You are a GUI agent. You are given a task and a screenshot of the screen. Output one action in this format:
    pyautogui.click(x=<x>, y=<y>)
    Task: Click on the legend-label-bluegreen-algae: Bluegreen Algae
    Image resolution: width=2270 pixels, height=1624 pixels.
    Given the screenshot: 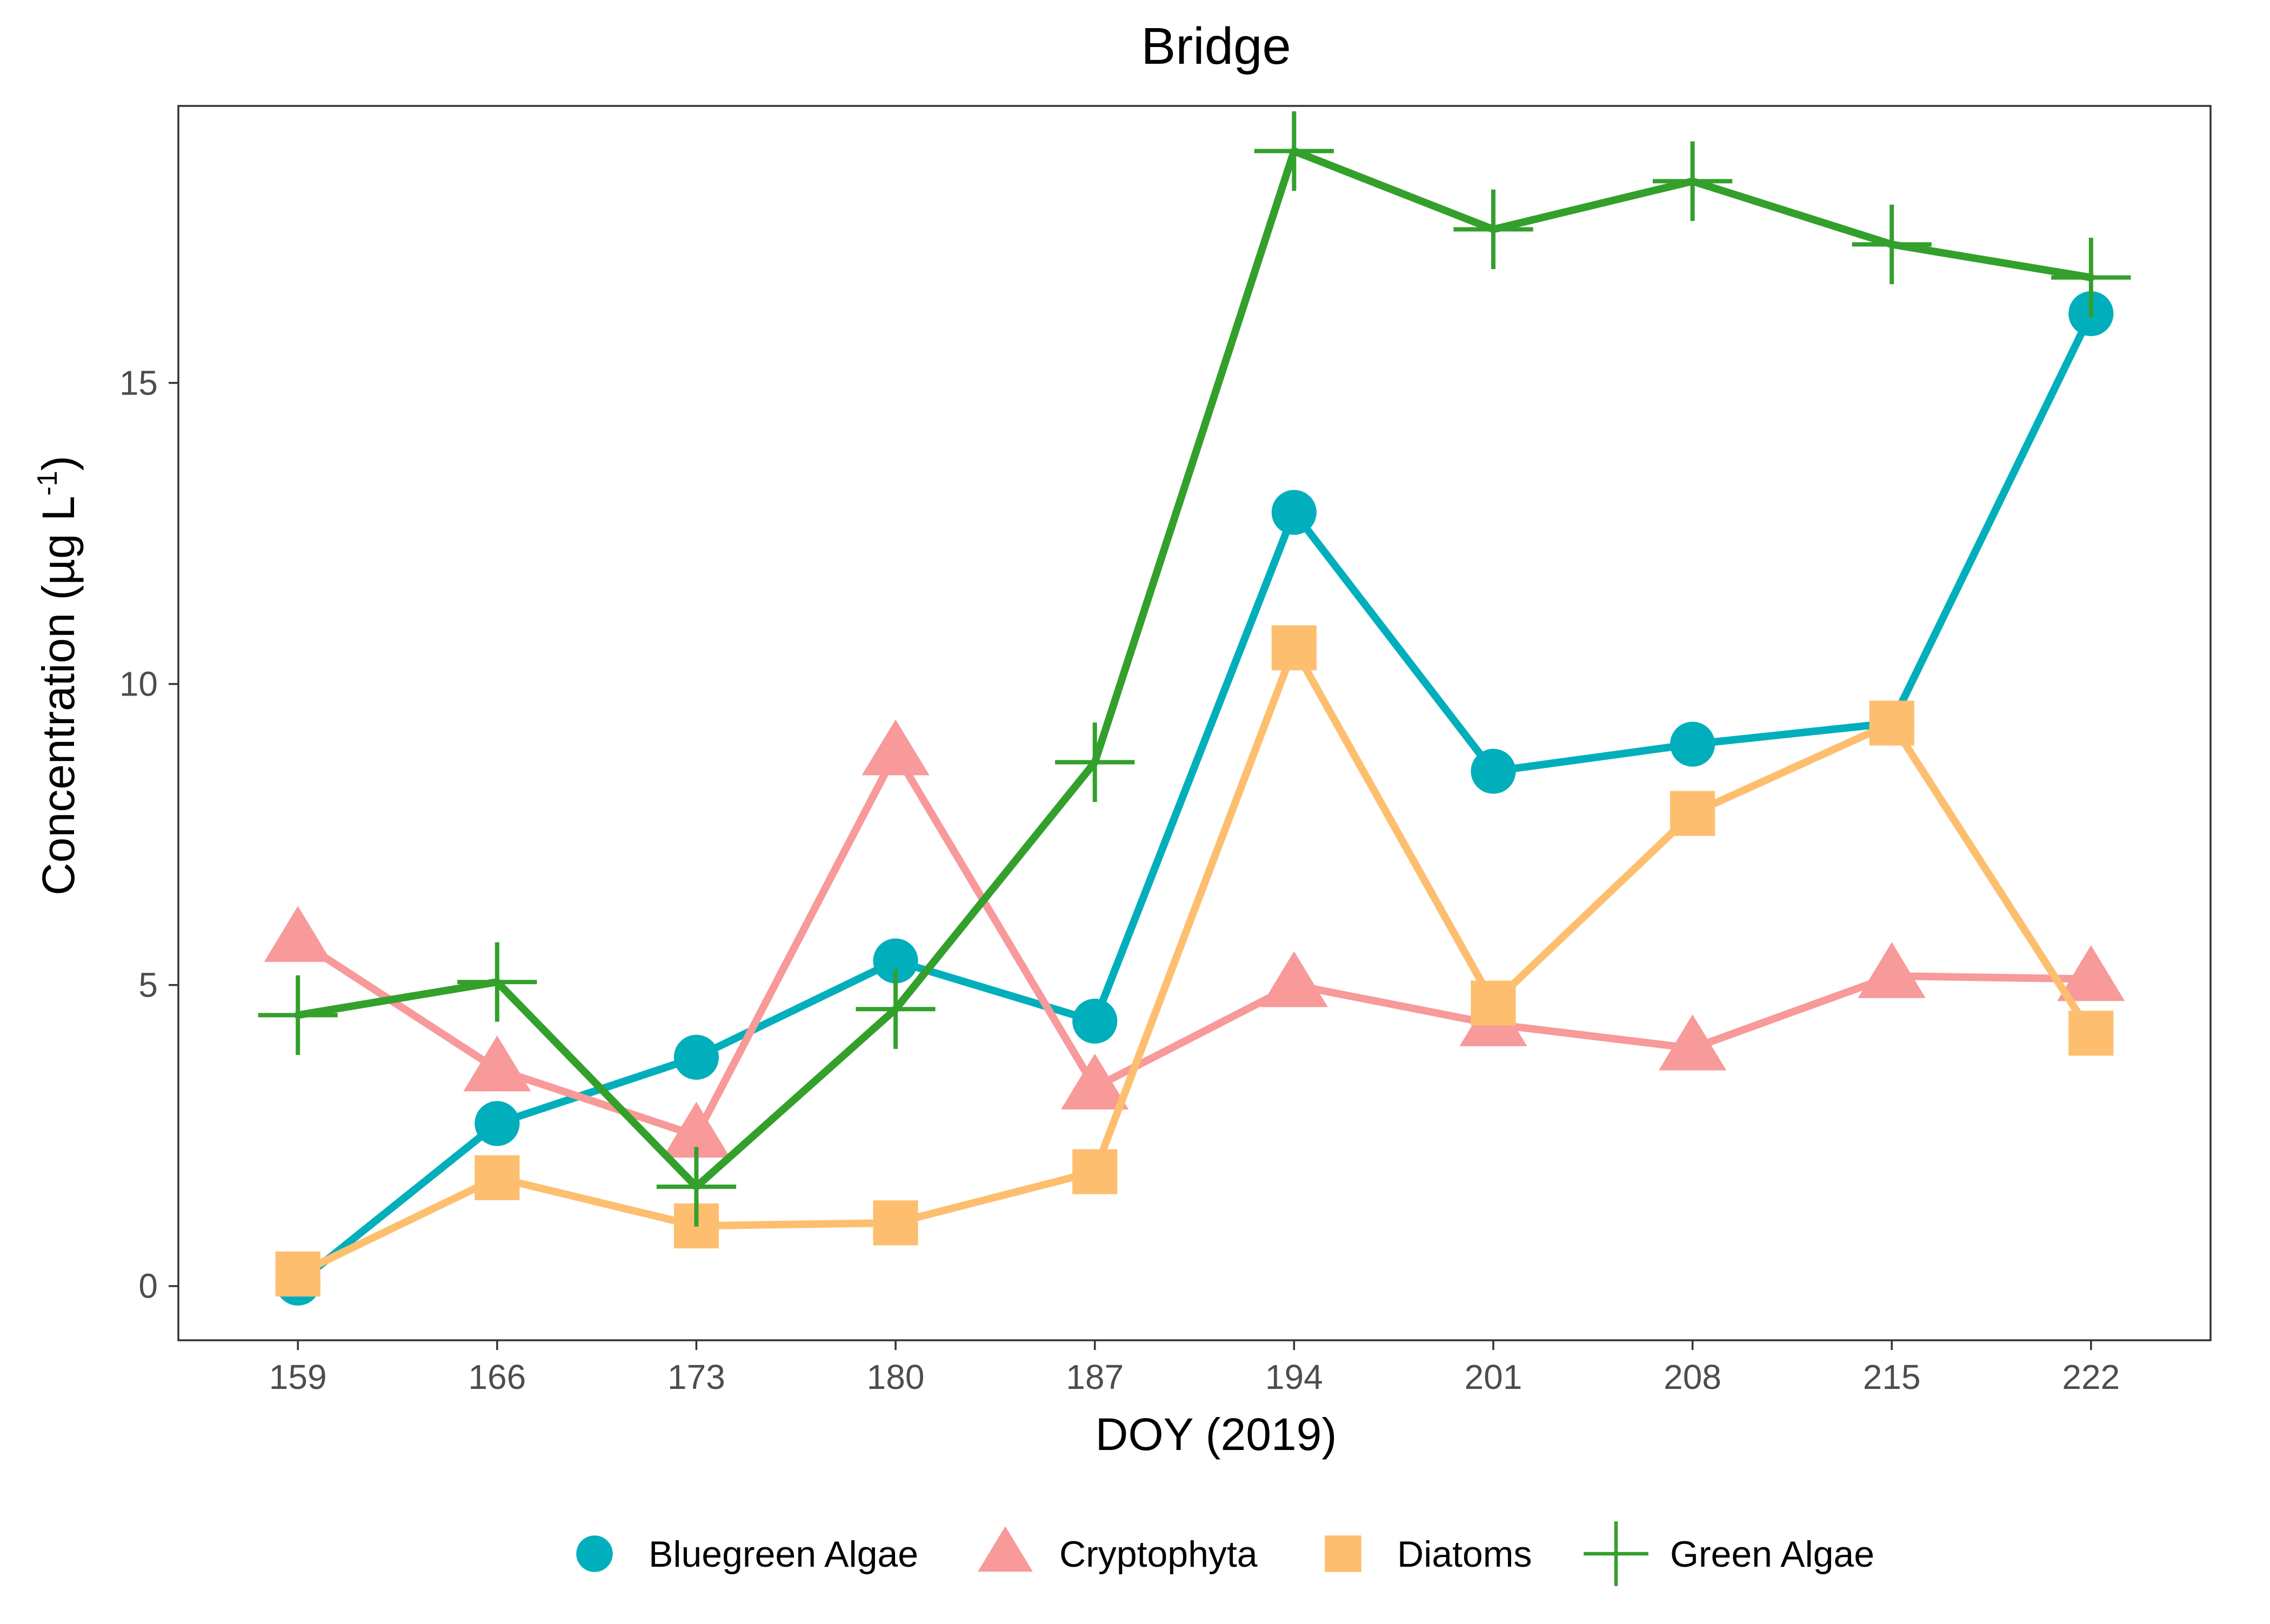 What is the action you would take?
    pyautogui.click(x=783, y=1554)
    